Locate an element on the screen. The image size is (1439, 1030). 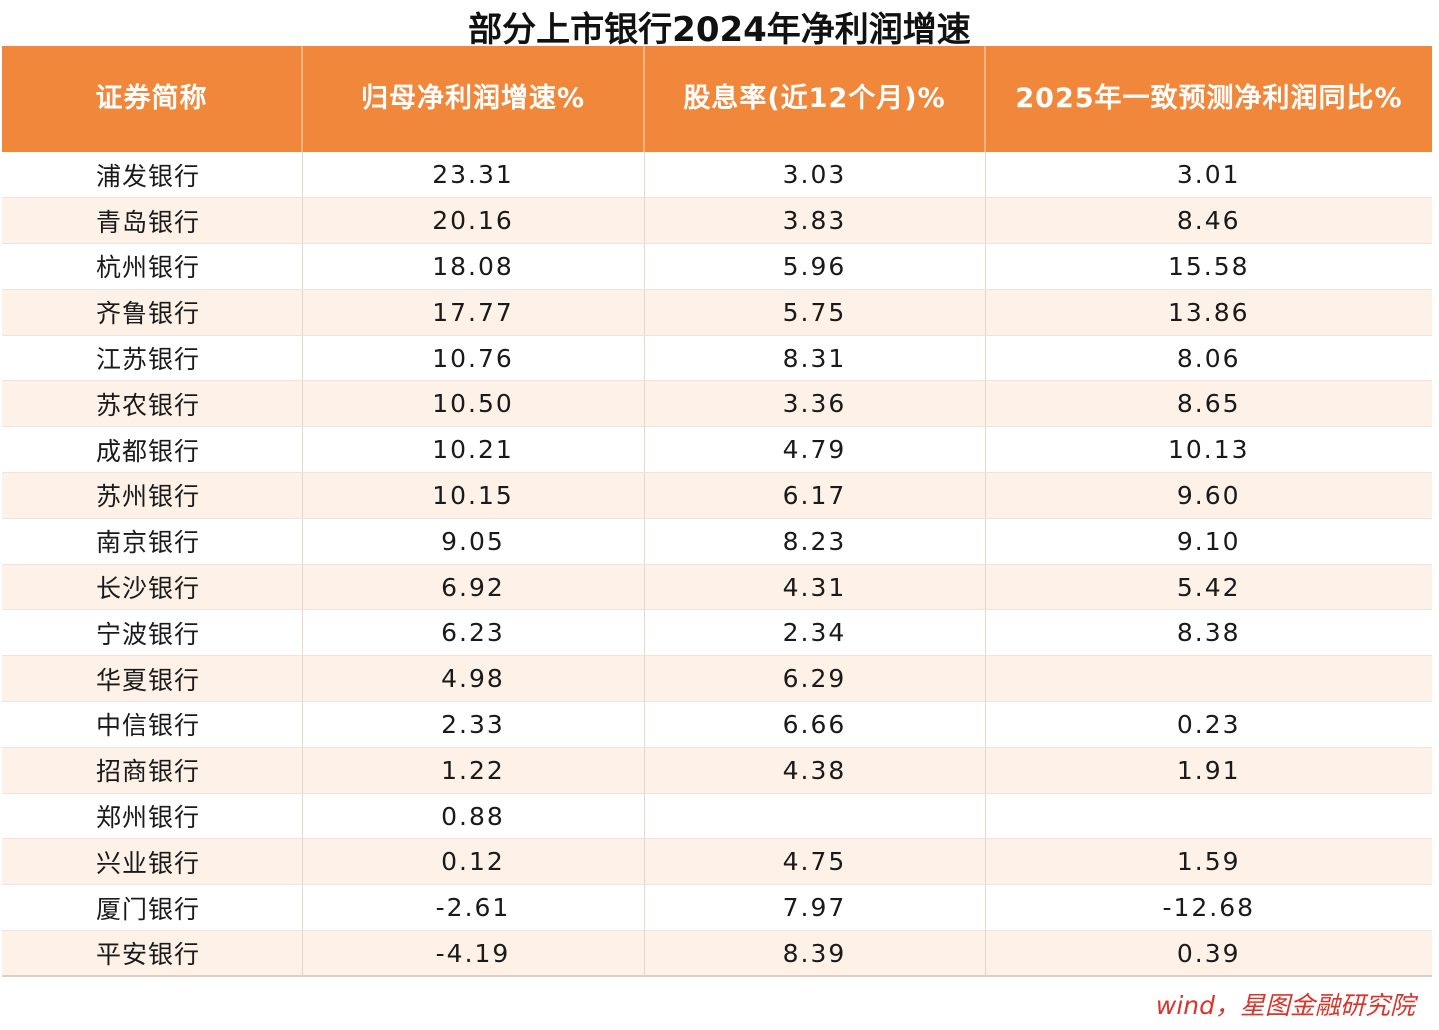
dividend-yield-cell: 8.31 is located at coordinates (815, 358).